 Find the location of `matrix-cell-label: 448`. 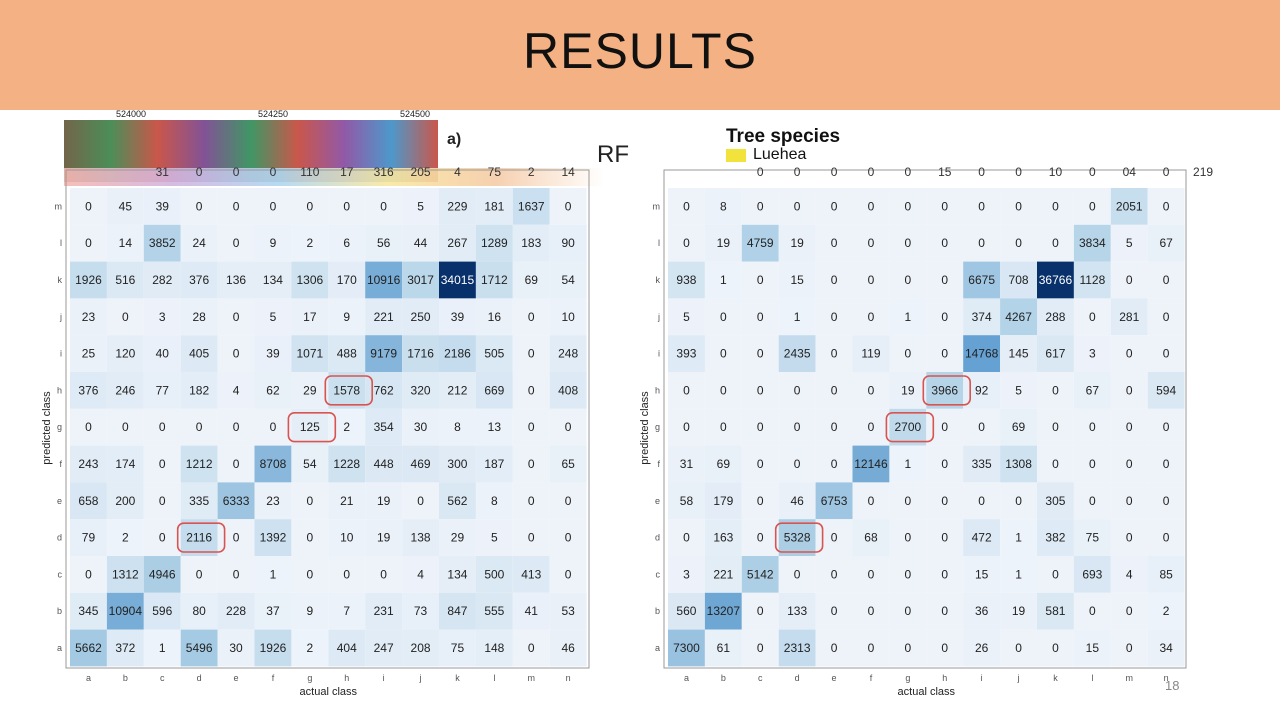

matrix-cell-label: 448 is located at coordinates (384, 464).